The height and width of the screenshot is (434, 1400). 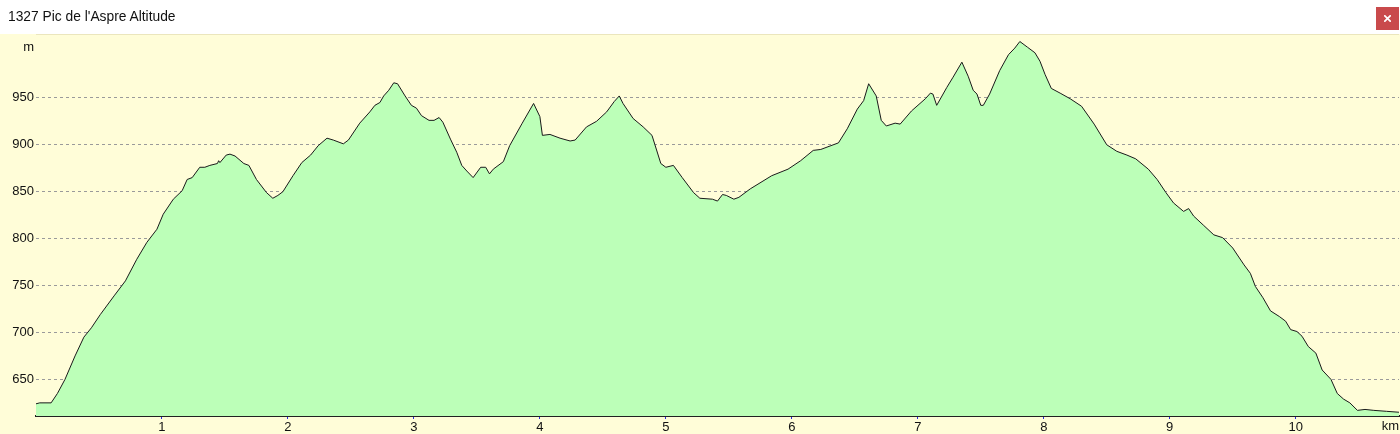 What do you see at coordinates (288, 426) in the screenshot?
I see `x-tick-label: 2` at bounding box center [288, 426].